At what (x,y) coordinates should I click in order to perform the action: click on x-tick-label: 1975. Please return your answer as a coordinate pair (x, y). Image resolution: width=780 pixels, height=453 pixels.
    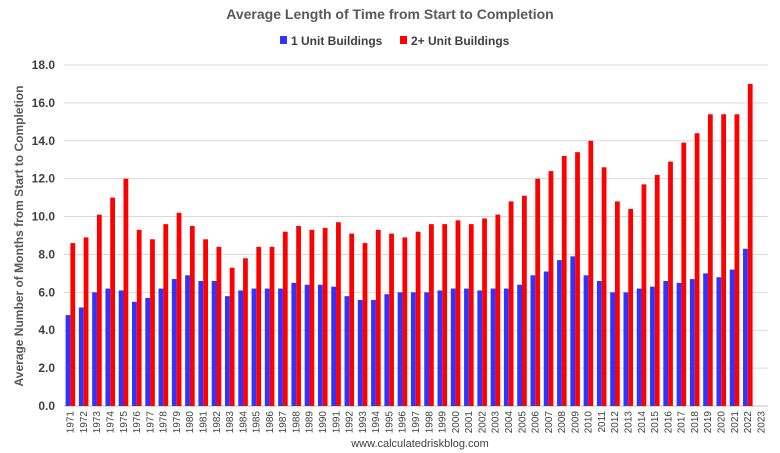
    Looking at the image, I should click on (124, 422).